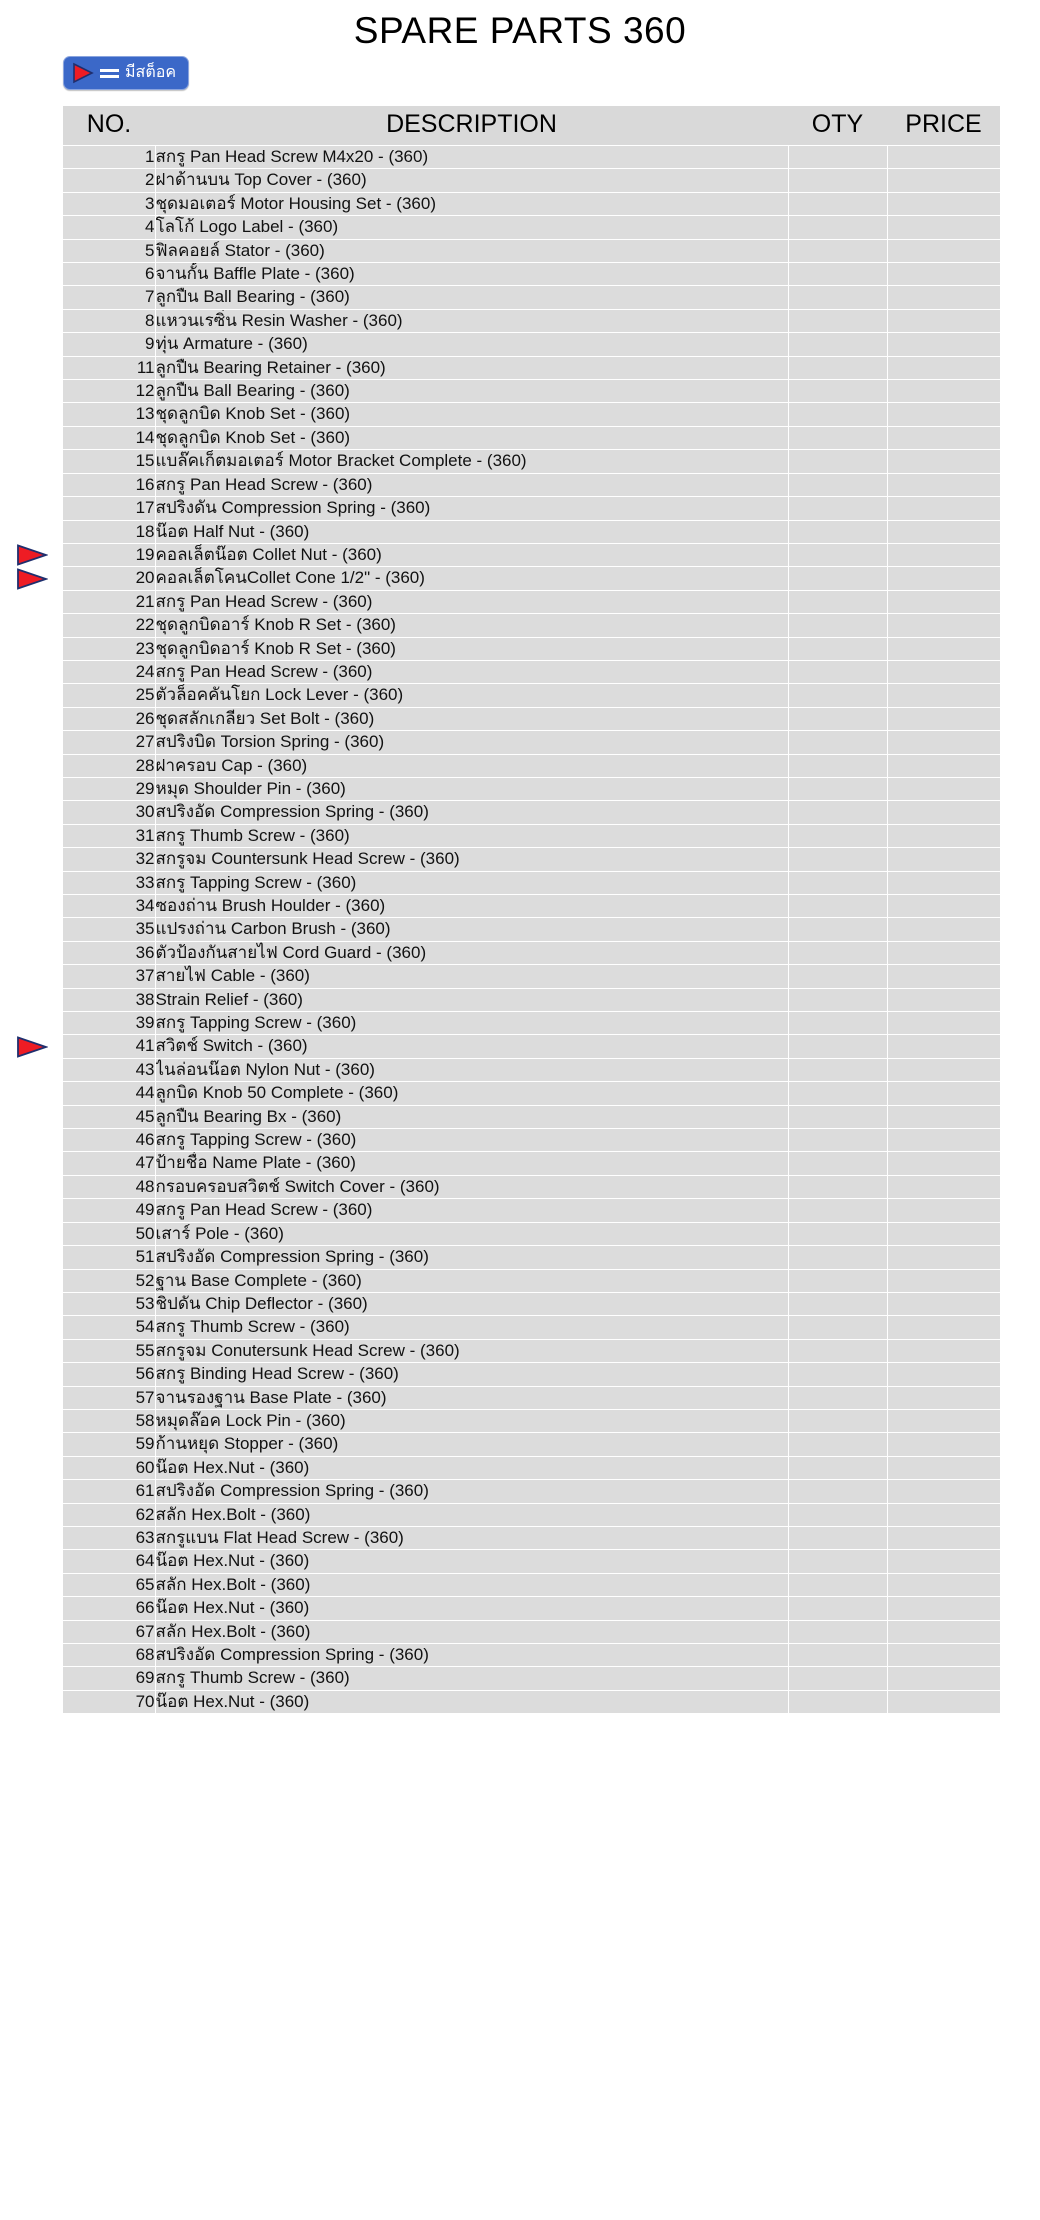 This screenshot has height=2220, width=1040. Describe the element at coordinates (126, 73) in the screenshot. I see `in-stock-legend-button: มีสต็อค` at that location.